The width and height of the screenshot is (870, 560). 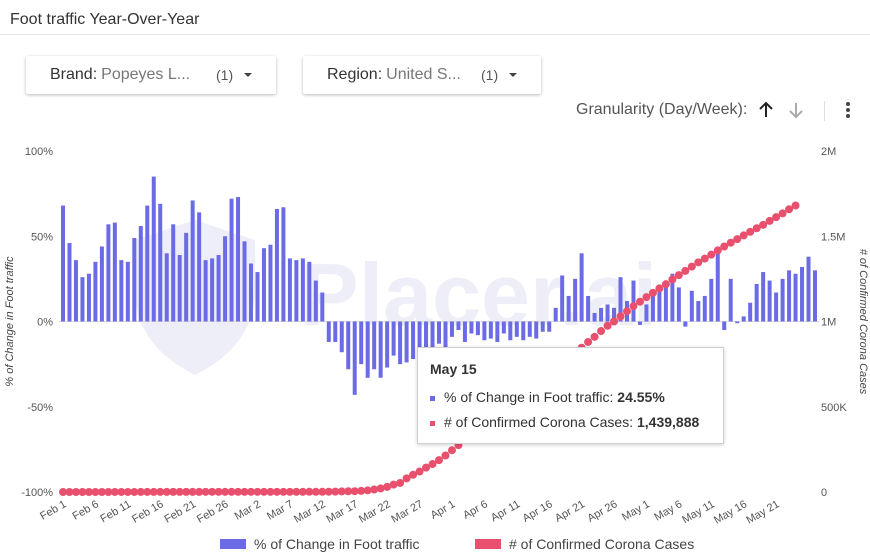 I want to click on legend-item-foot-traffic: % of Change in Foot traffic, so click(x=320, y=544).